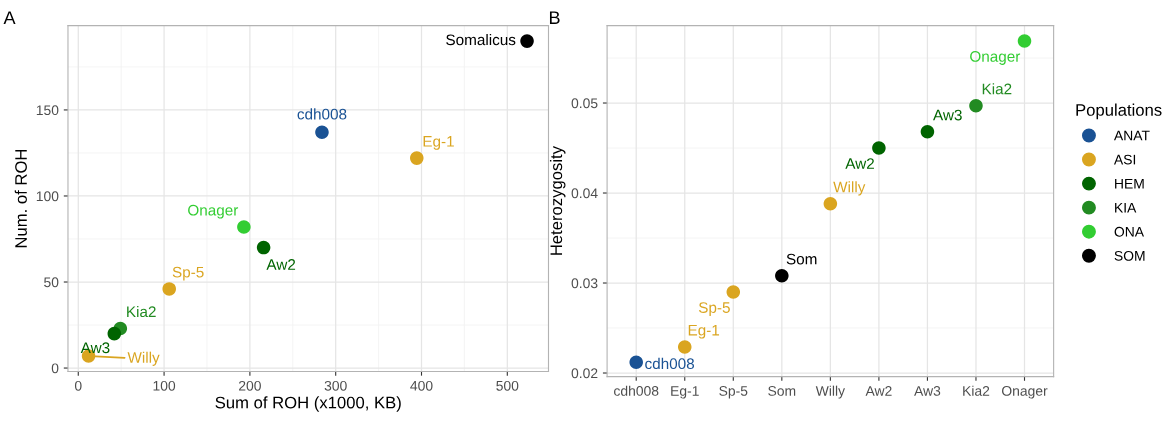  I want to click on x-tick-label: Aw3, so click(927, 391).